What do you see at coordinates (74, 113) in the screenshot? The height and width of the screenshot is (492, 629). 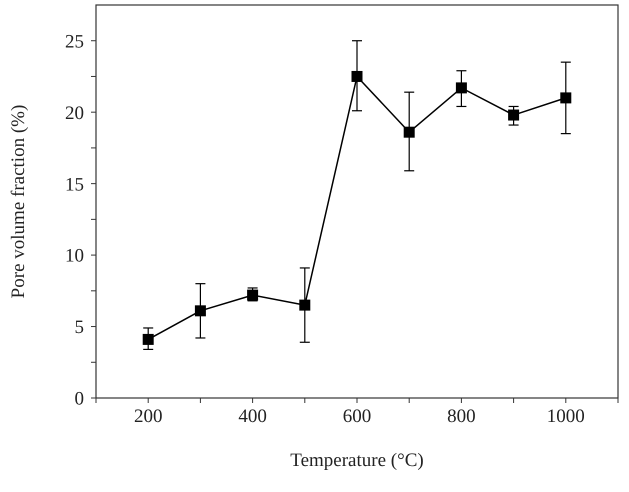 I see `y-tick-label: 20` at bounding box center [74, 113].